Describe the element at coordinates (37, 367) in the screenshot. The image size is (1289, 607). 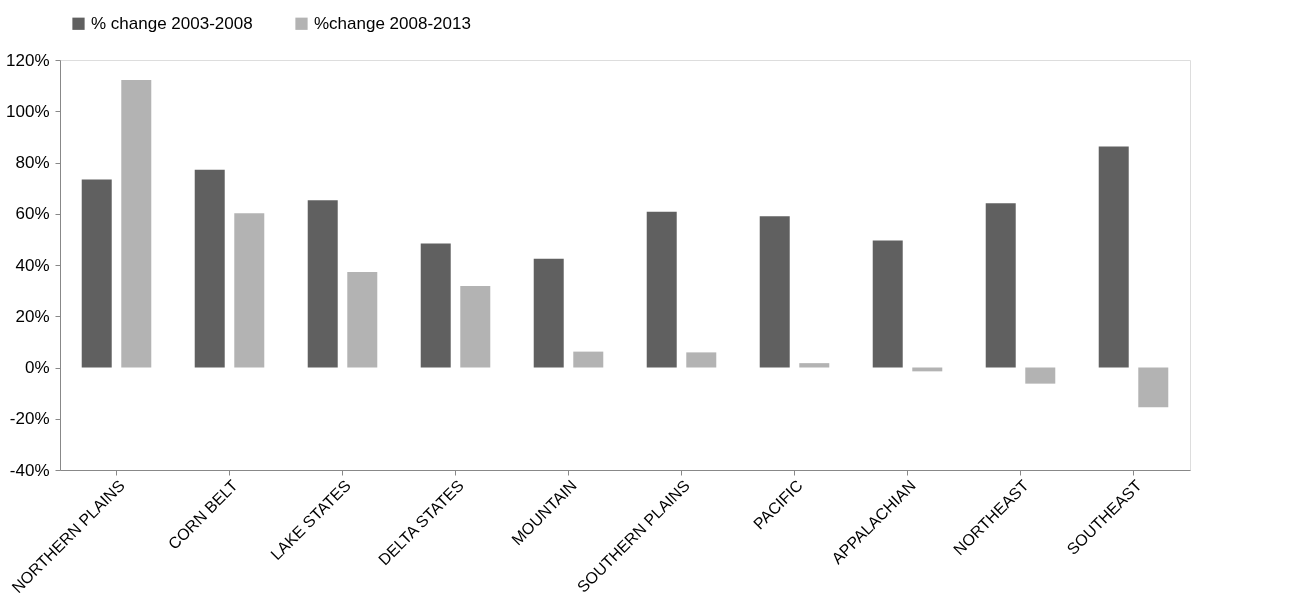
I see `y-tick-label: 0%` at that location.